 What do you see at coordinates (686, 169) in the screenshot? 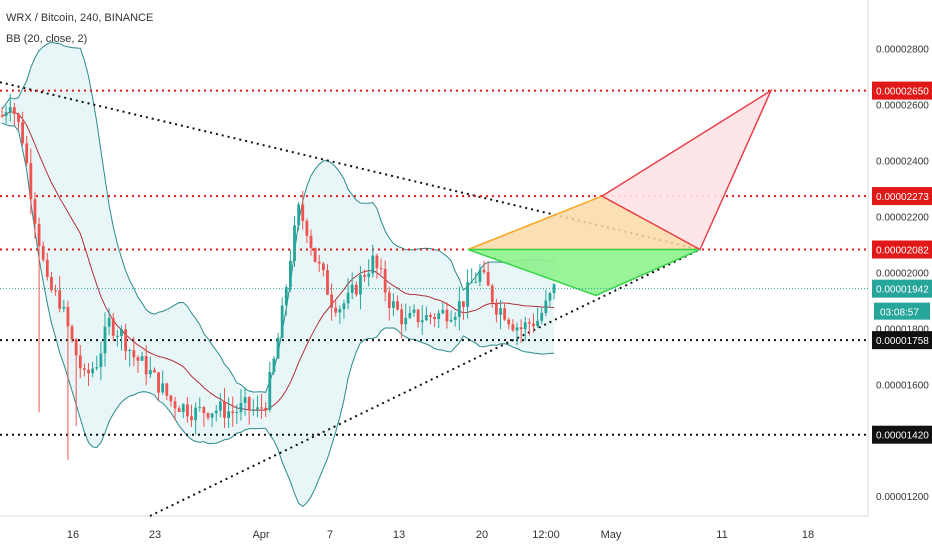
I see `red-projection-triangle` at bounding box center [686, 169].